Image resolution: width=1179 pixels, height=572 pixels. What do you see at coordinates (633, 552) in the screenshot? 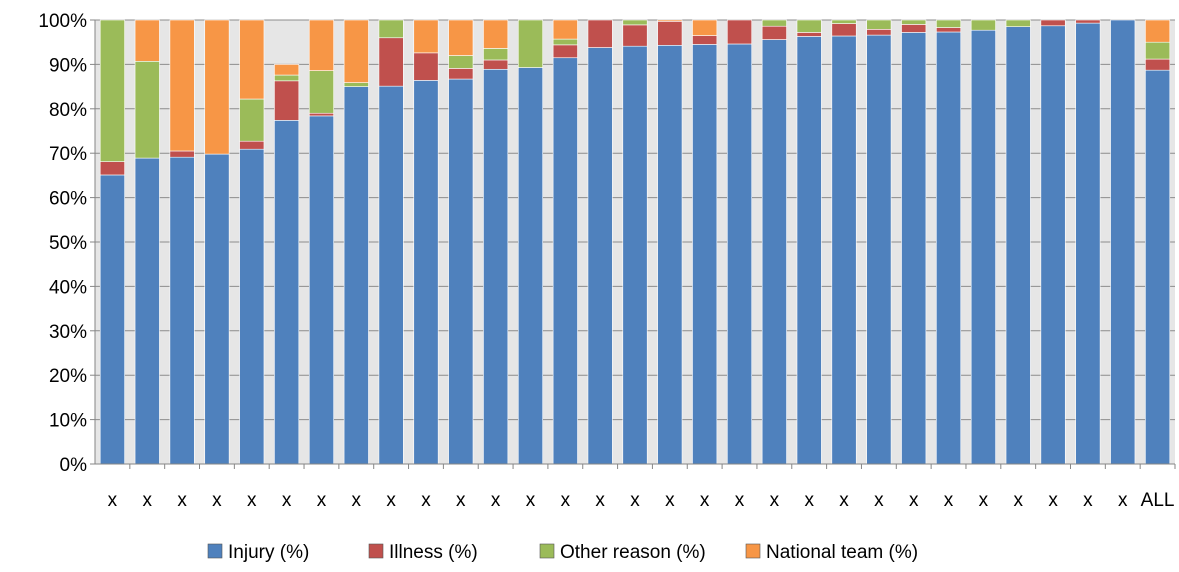
I see `legend-label: Other reason (%)` at bounding box center [633, 552].